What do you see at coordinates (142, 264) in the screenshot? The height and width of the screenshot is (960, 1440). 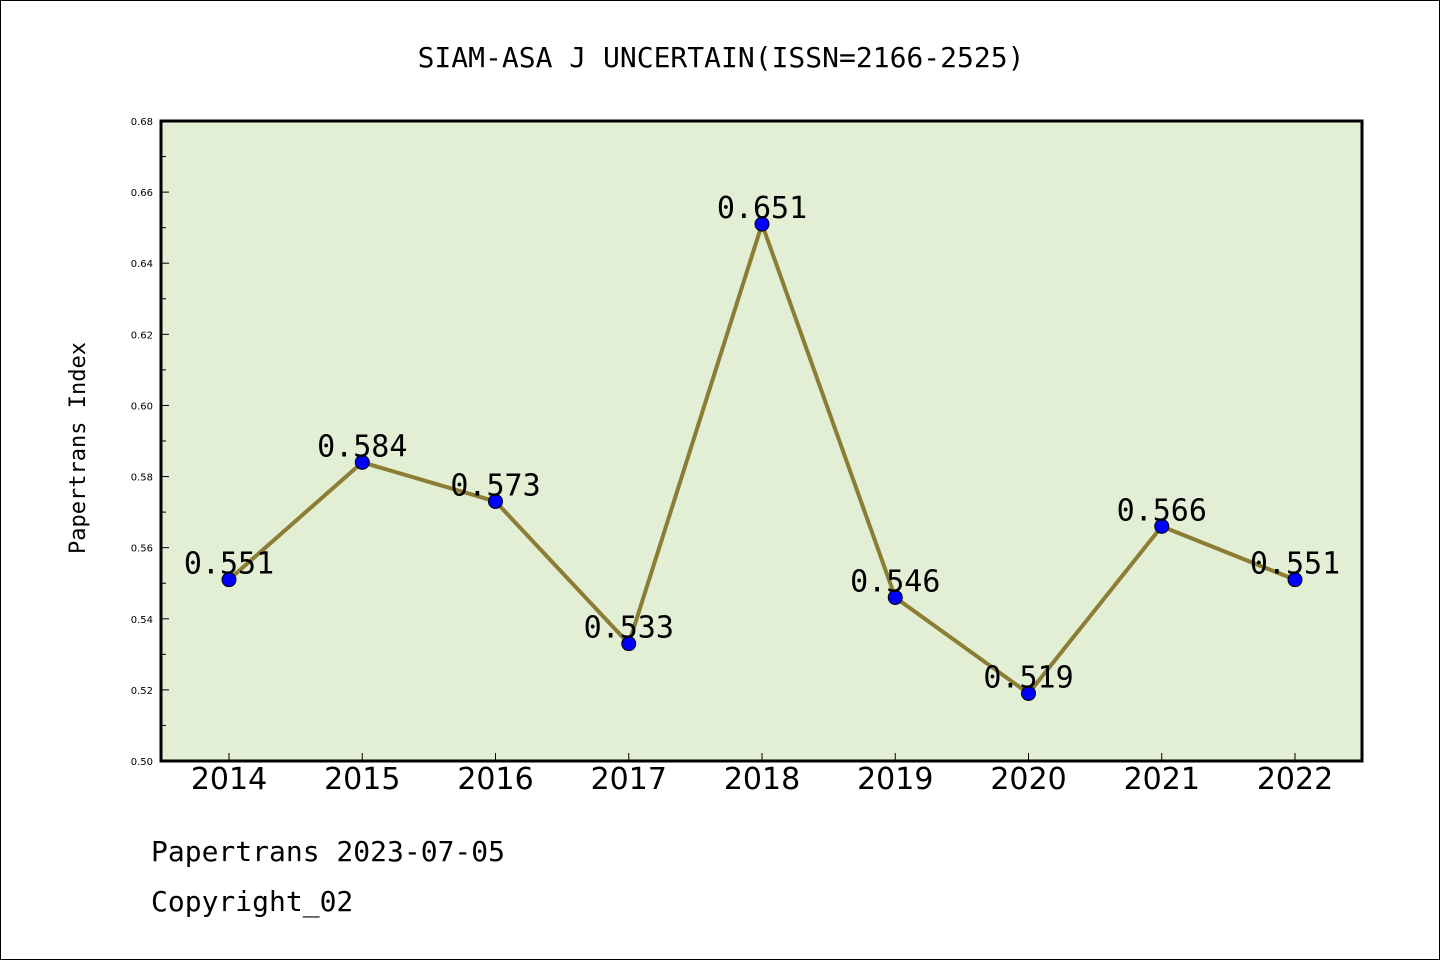 I see `y-tick-label: 0.64` at bounding box center [142, 264].